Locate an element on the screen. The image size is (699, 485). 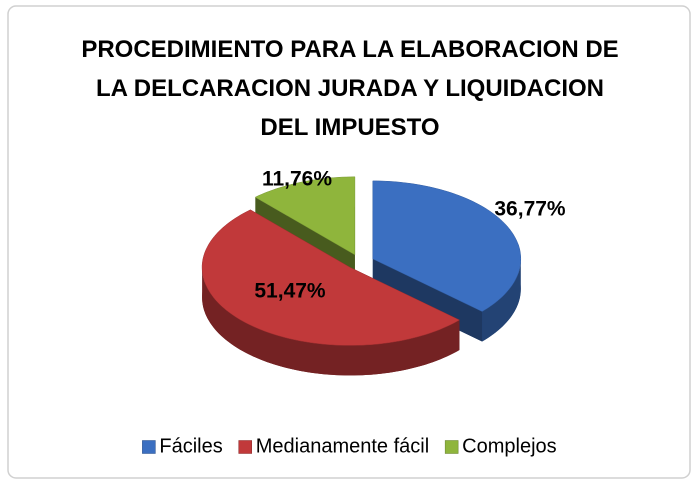
legend-label: Medianamente fácil is located at coordinates (342, 446).